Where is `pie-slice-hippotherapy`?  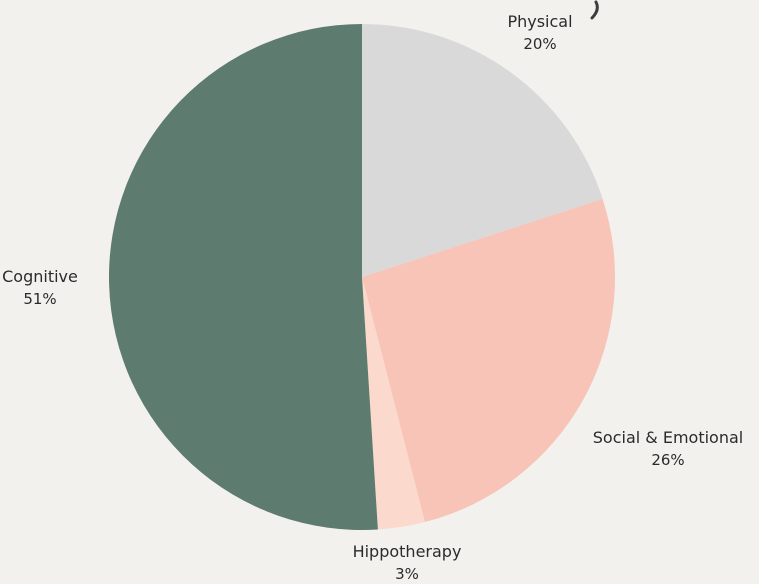 pie-slice-hippotherapy is located at coordinates (393, 403).